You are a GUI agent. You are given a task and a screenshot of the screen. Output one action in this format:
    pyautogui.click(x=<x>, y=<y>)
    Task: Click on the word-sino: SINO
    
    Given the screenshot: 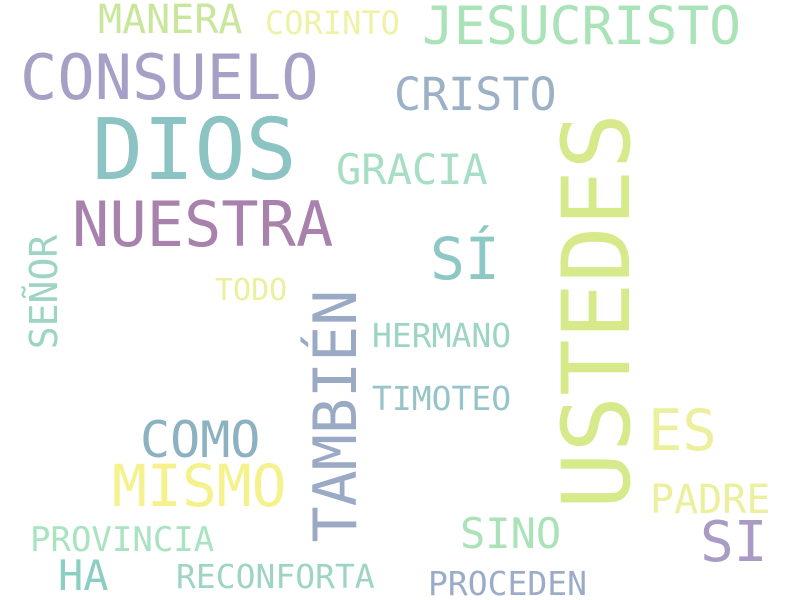 What is the action you would take?
    pyautogui.click(x=511, y=533)
    